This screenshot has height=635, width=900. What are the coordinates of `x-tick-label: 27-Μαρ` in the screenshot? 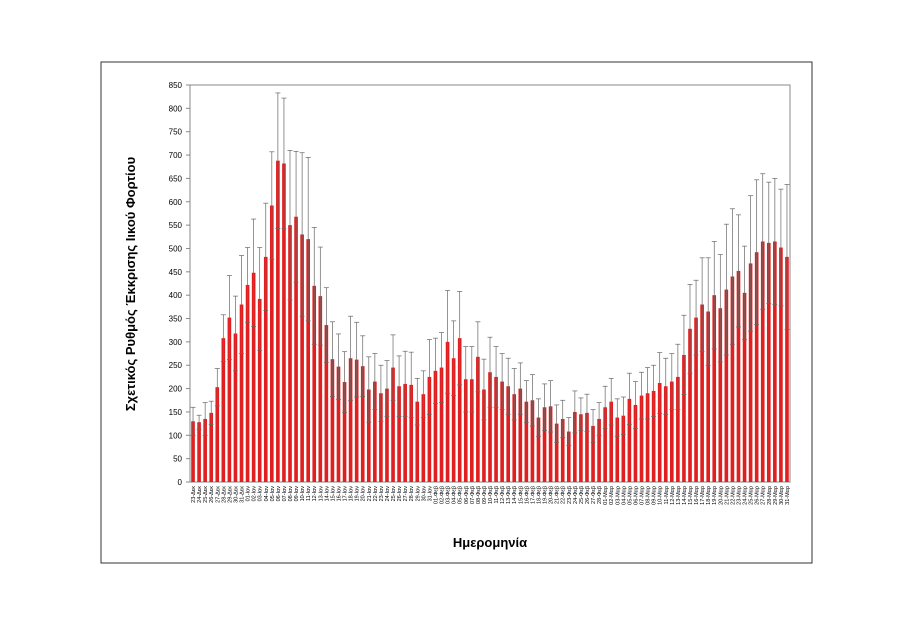 It's located at (764, 495).